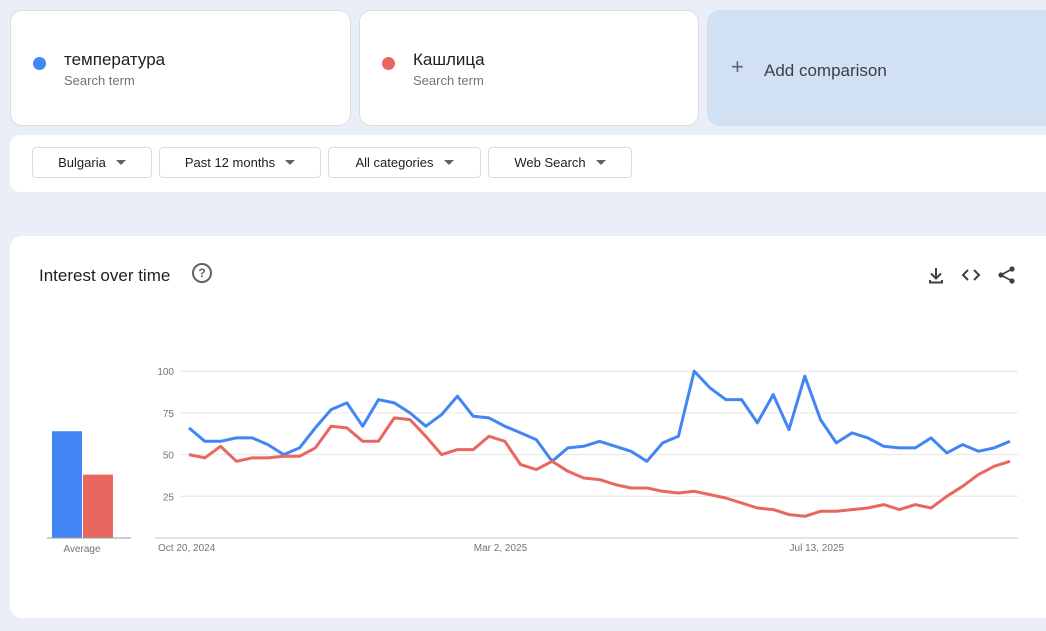 Image resolution: width=1046 pixels, height=631 pixels. Describe the element at coordinates (936, 275) in the screenshot. I see `download-icon` at that location.